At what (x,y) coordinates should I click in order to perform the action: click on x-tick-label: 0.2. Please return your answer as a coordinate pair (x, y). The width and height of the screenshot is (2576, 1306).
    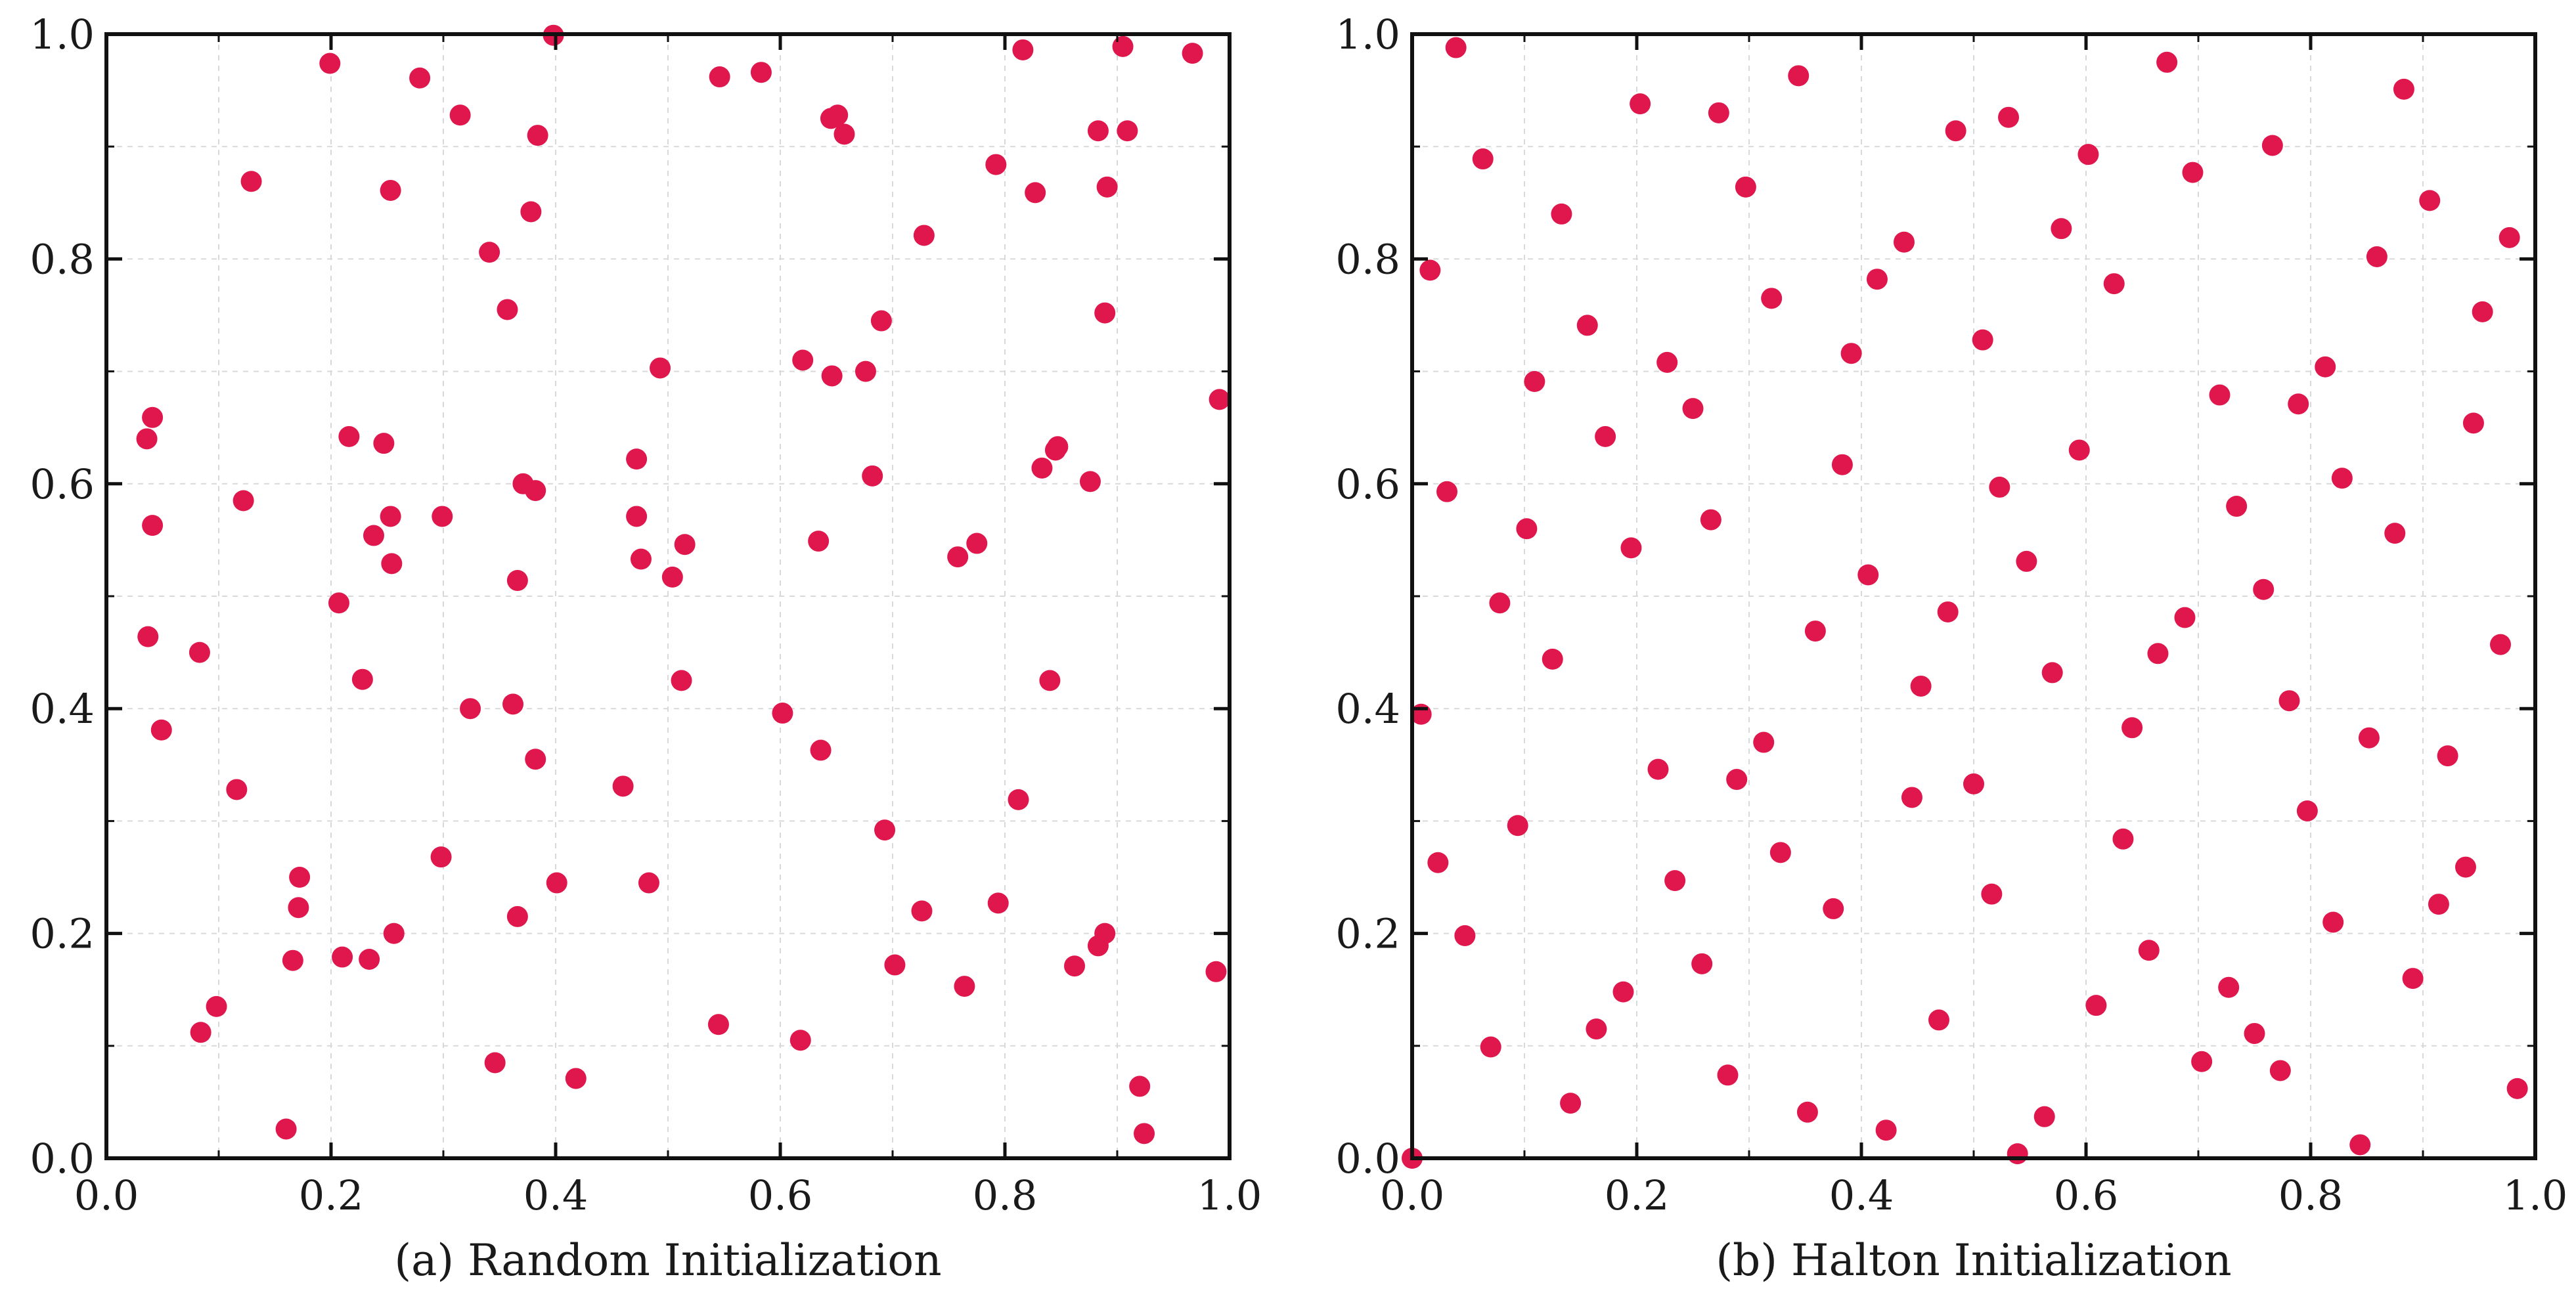
    Looking at the image, I should click on (331, 1195).